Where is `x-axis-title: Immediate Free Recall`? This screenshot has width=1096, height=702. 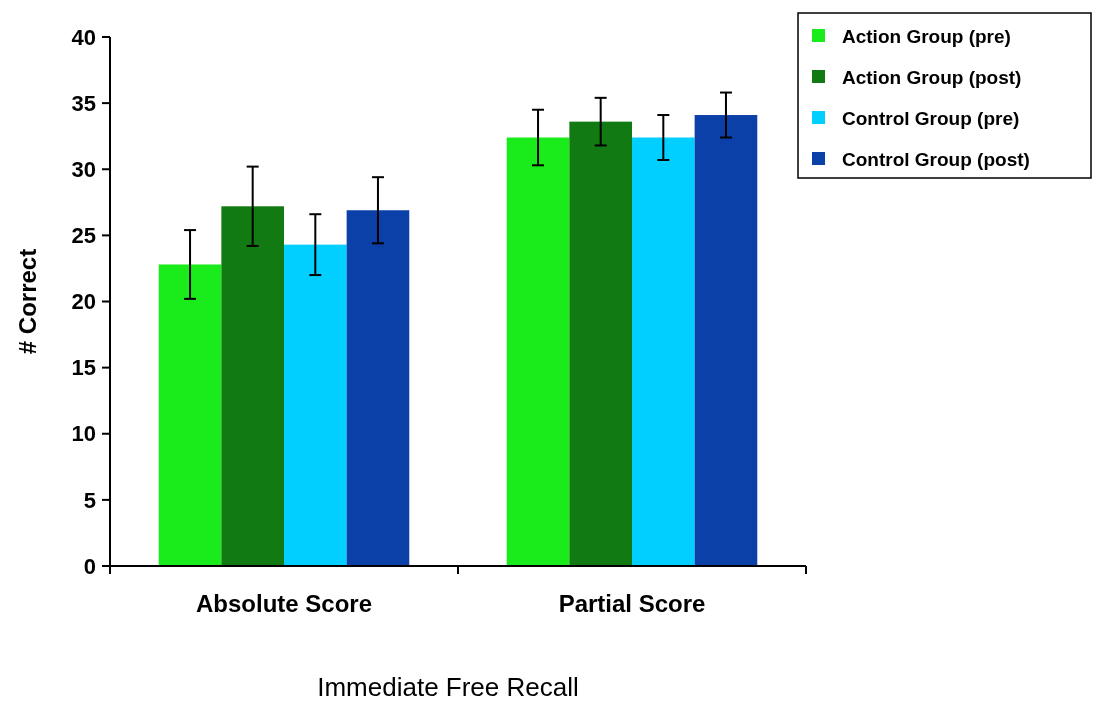
x-axis-title: Immediate Free Recall is located at coordinates (448, 687).